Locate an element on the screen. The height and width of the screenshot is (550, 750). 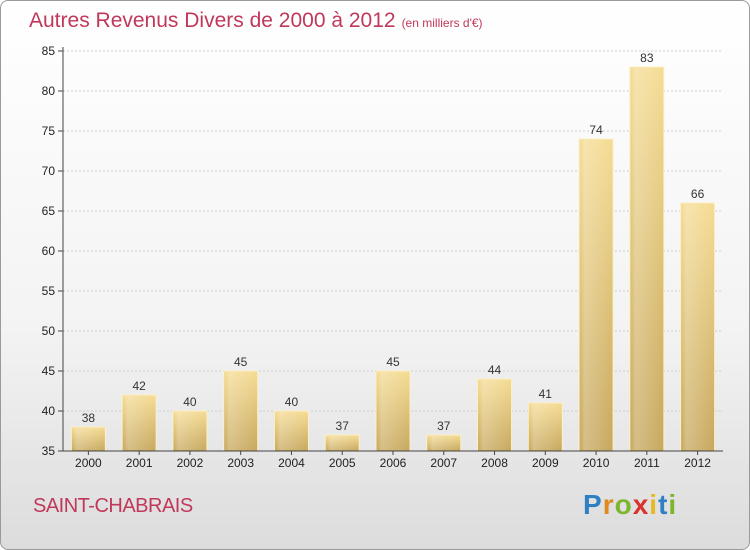
logo-letter: t is located at coordinates (663, 504).